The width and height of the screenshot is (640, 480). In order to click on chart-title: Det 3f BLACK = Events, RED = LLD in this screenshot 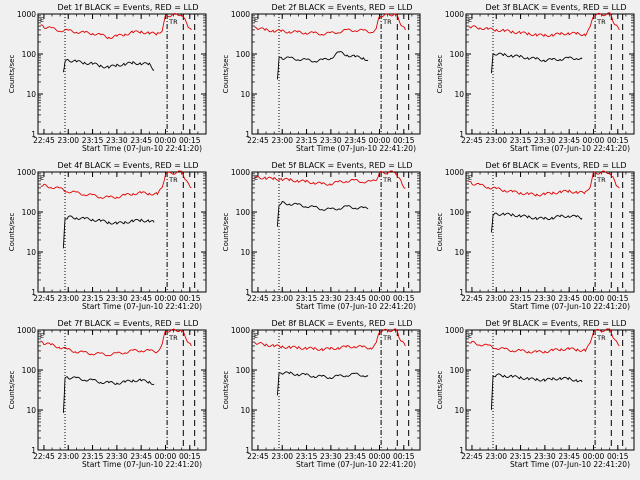, I will do `click(555, 7)`.